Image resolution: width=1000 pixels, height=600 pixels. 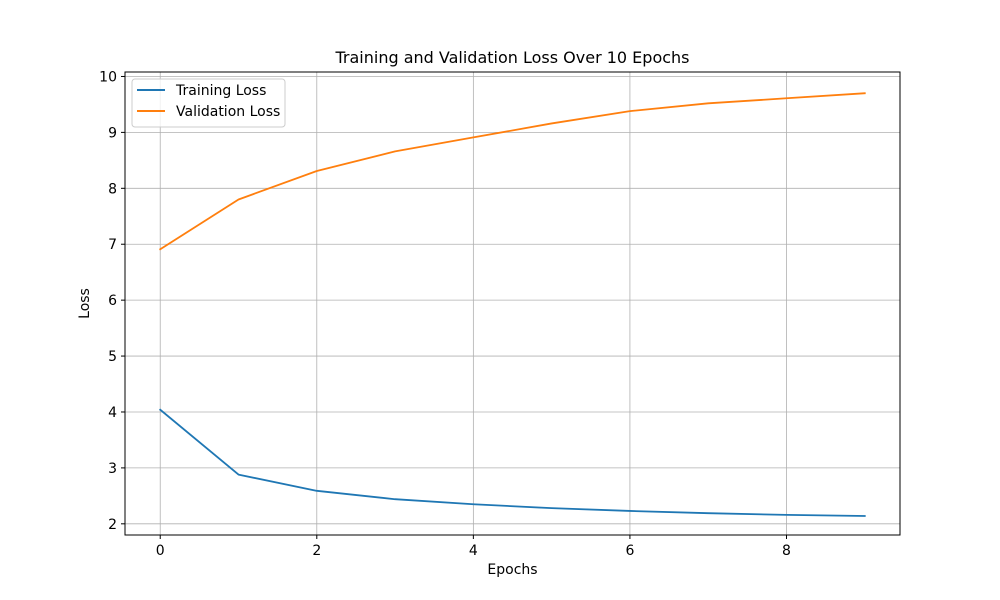 I want to click on y-tick-label: 3, so click(x=112, y=469).